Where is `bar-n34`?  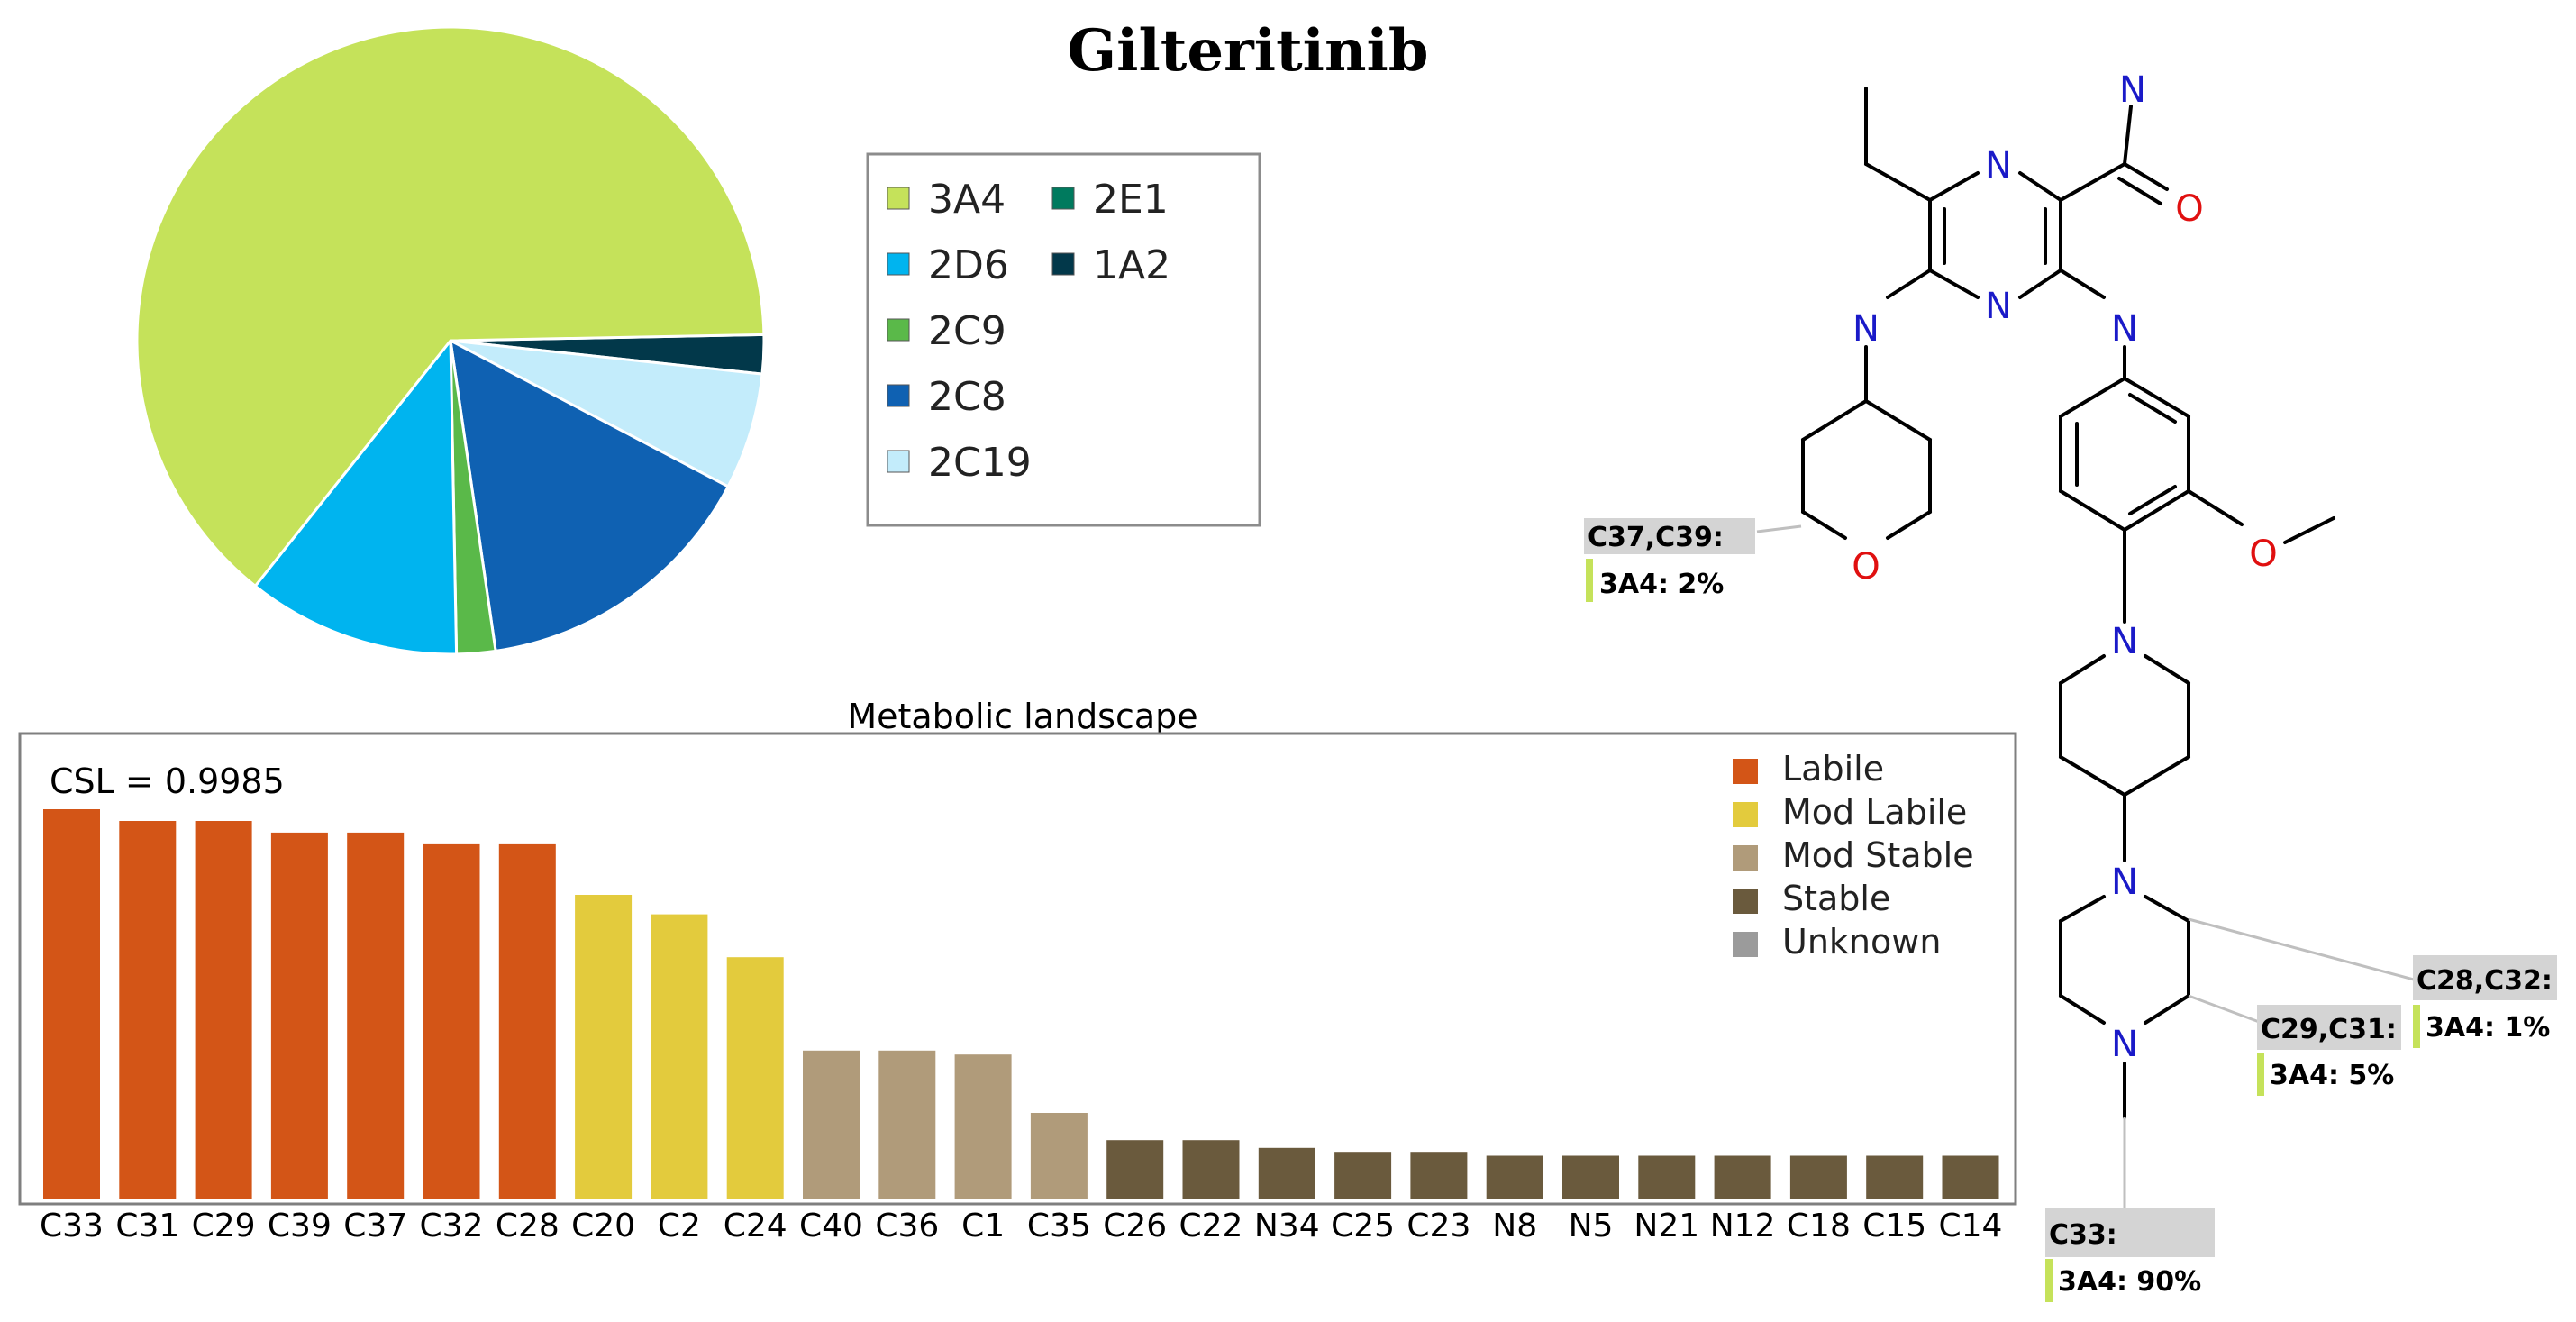
bar-n34 is located at coordinates (1286, 1173).